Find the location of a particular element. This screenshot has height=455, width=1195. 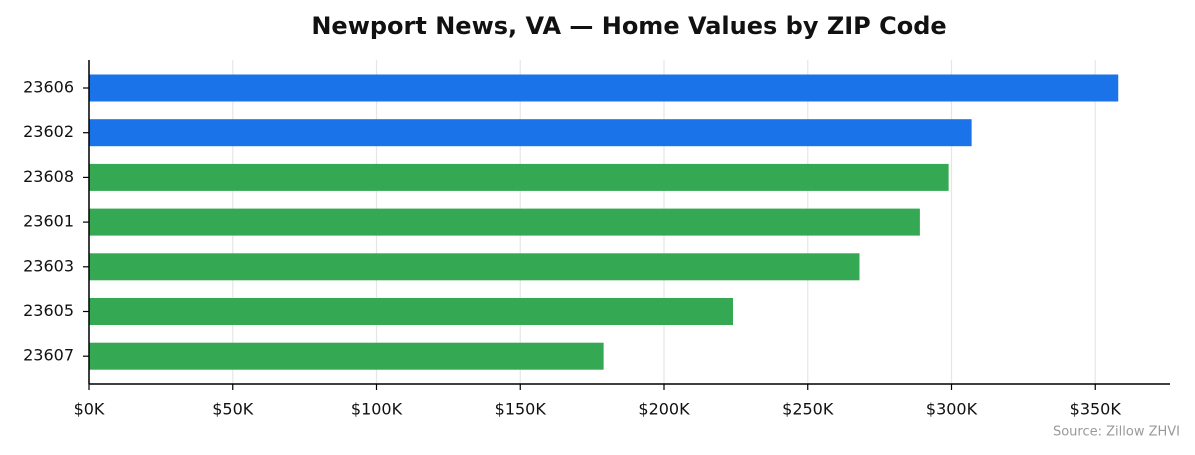

y-tick-label: 23605 is located at coordinates (48, 310).